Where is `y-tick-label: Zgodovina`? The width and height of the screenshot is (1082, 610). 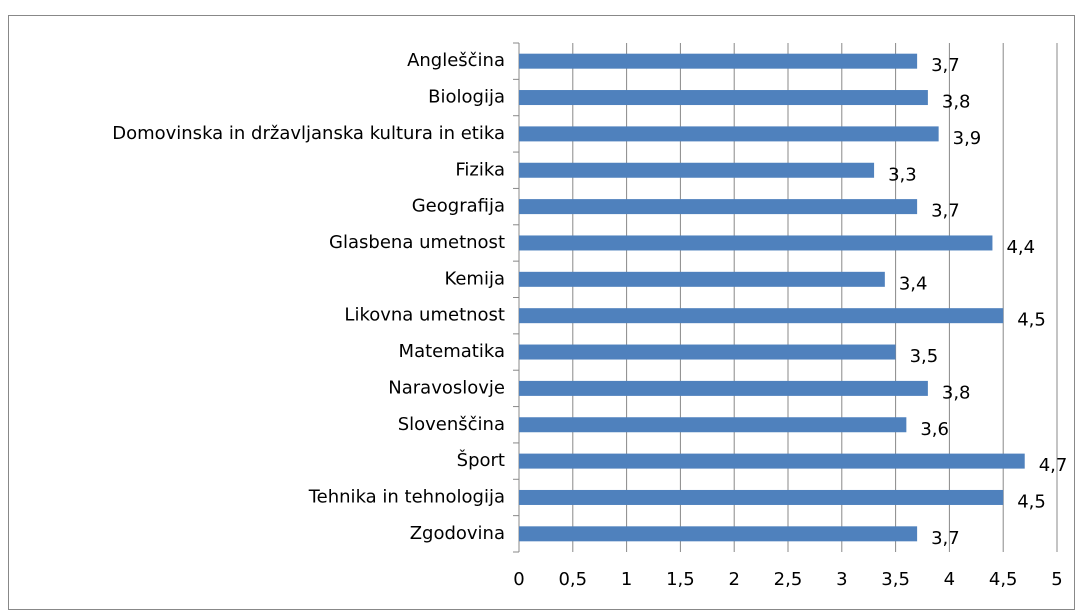
y-tick-label: Zgodovina is located at coordinates (457, 533).